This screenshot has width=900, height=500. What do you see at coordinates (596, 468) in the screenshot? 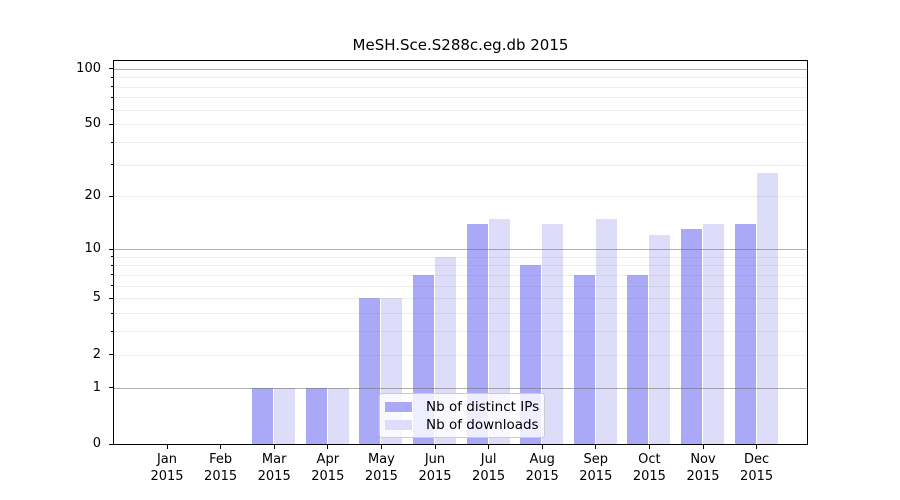
I see `x-tick-label: Sep 2015` at bounding box center [596, 468].